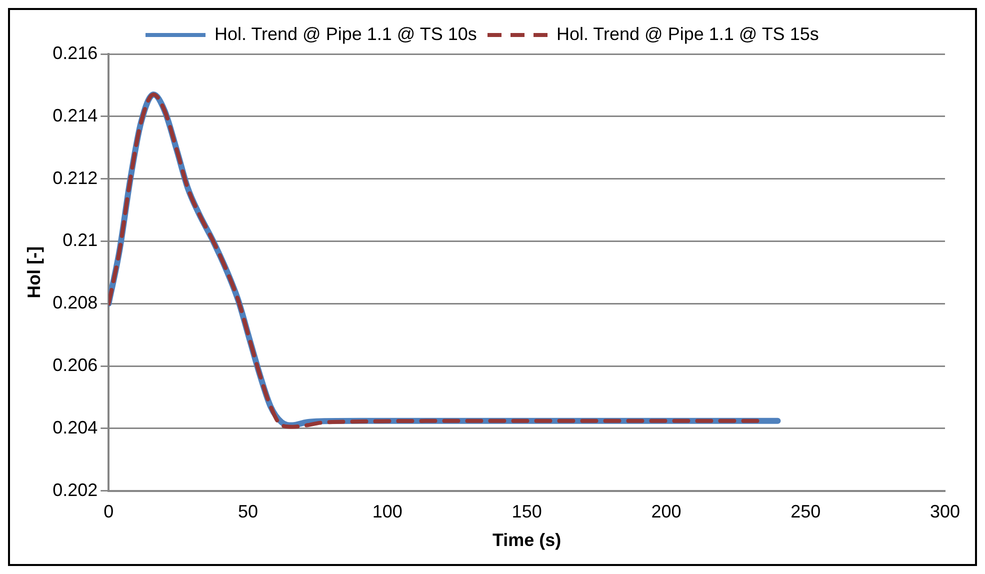 Image resolution: width=985 pixels, height=574 pixels. What do you see at coordinates (75, 490) in the screenshot?
I see `y-tick-label: 0.202` at bounding box center [75, 490].